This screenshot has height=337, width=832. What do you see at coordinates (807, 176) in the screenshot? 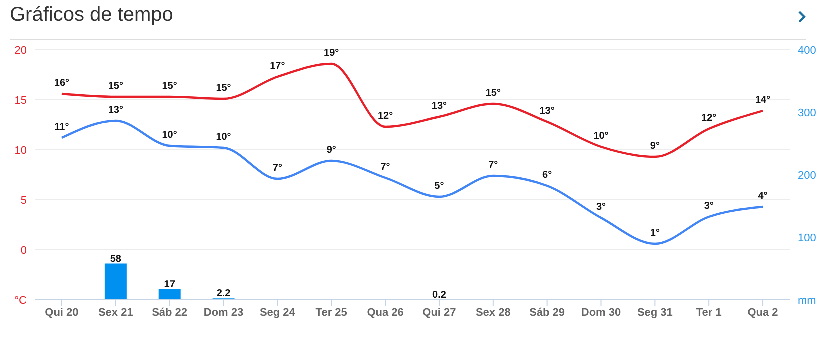
I see `y2-tick-label: 200` at bounding box center [807, 176].